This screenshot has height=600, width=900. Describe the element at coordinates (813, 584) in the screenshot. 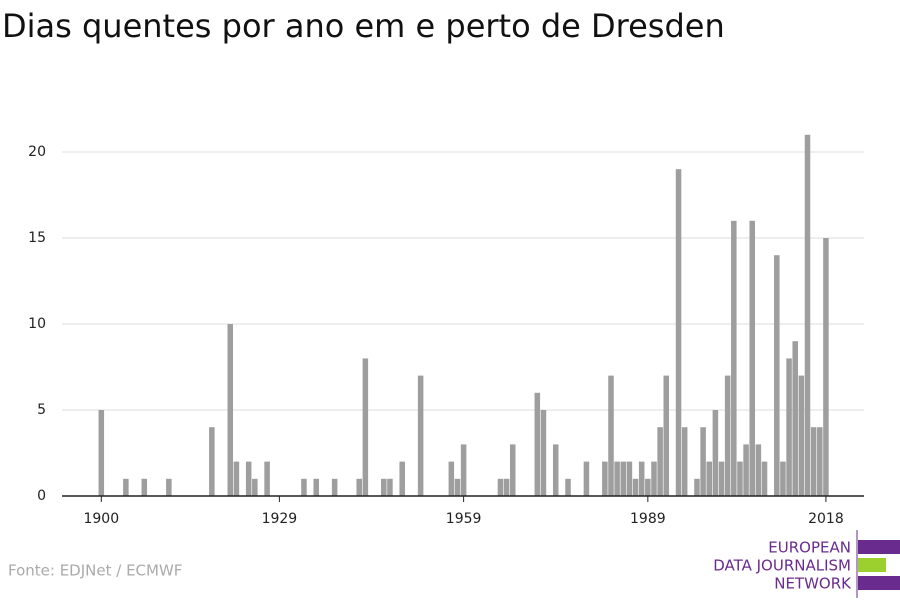

I see `logo-text: NETWORK` at that location.